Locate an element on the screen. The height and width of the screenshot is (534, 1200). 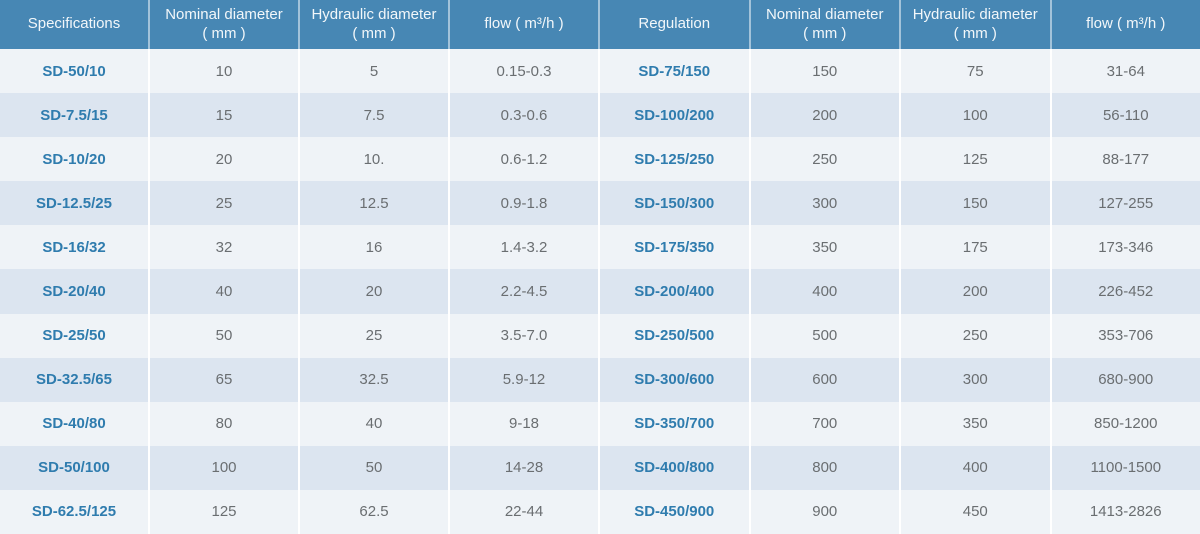
header-label: Specifications is located at coordinates (74, 24).